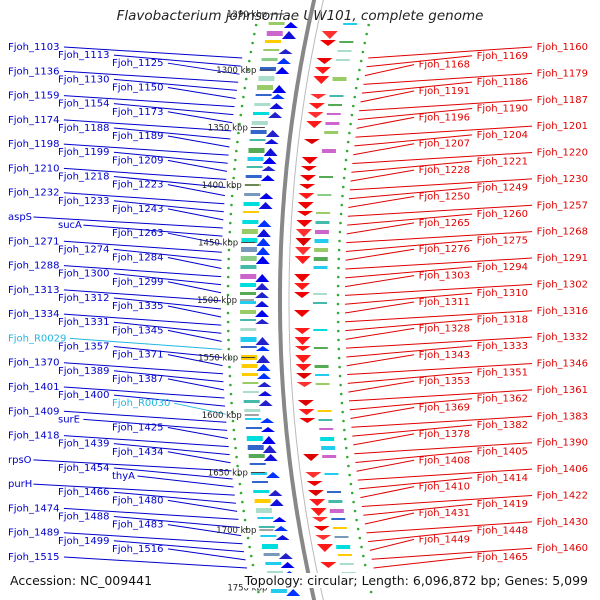 This screenshot has height=600, width=600. Describe the element at coordinates (137, 160) in the screenshot. I see `gene-label: Fjoh_1209` at that location.